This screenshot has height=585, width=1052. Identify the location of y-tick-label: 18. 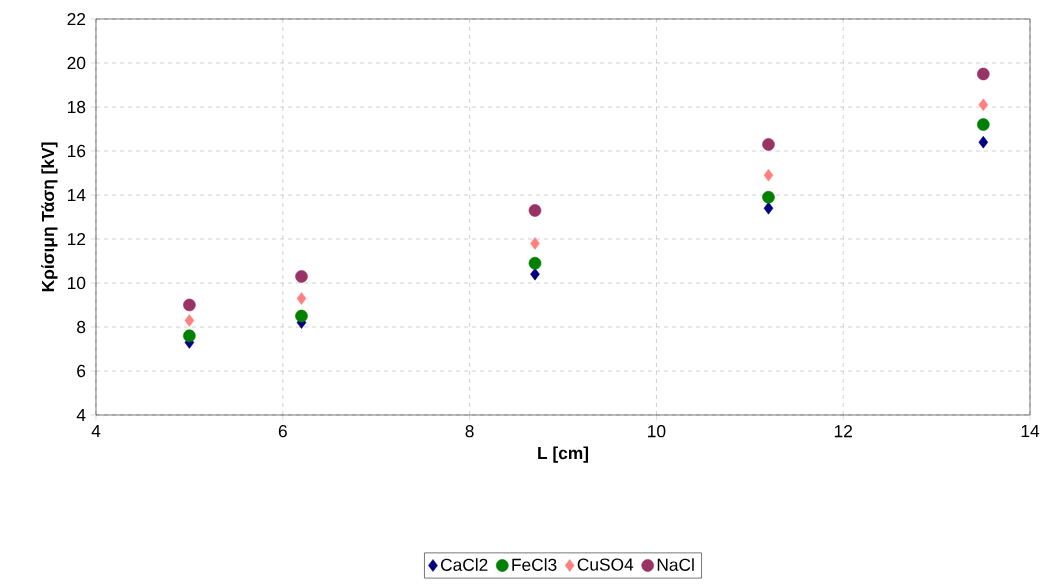
(77, 107).